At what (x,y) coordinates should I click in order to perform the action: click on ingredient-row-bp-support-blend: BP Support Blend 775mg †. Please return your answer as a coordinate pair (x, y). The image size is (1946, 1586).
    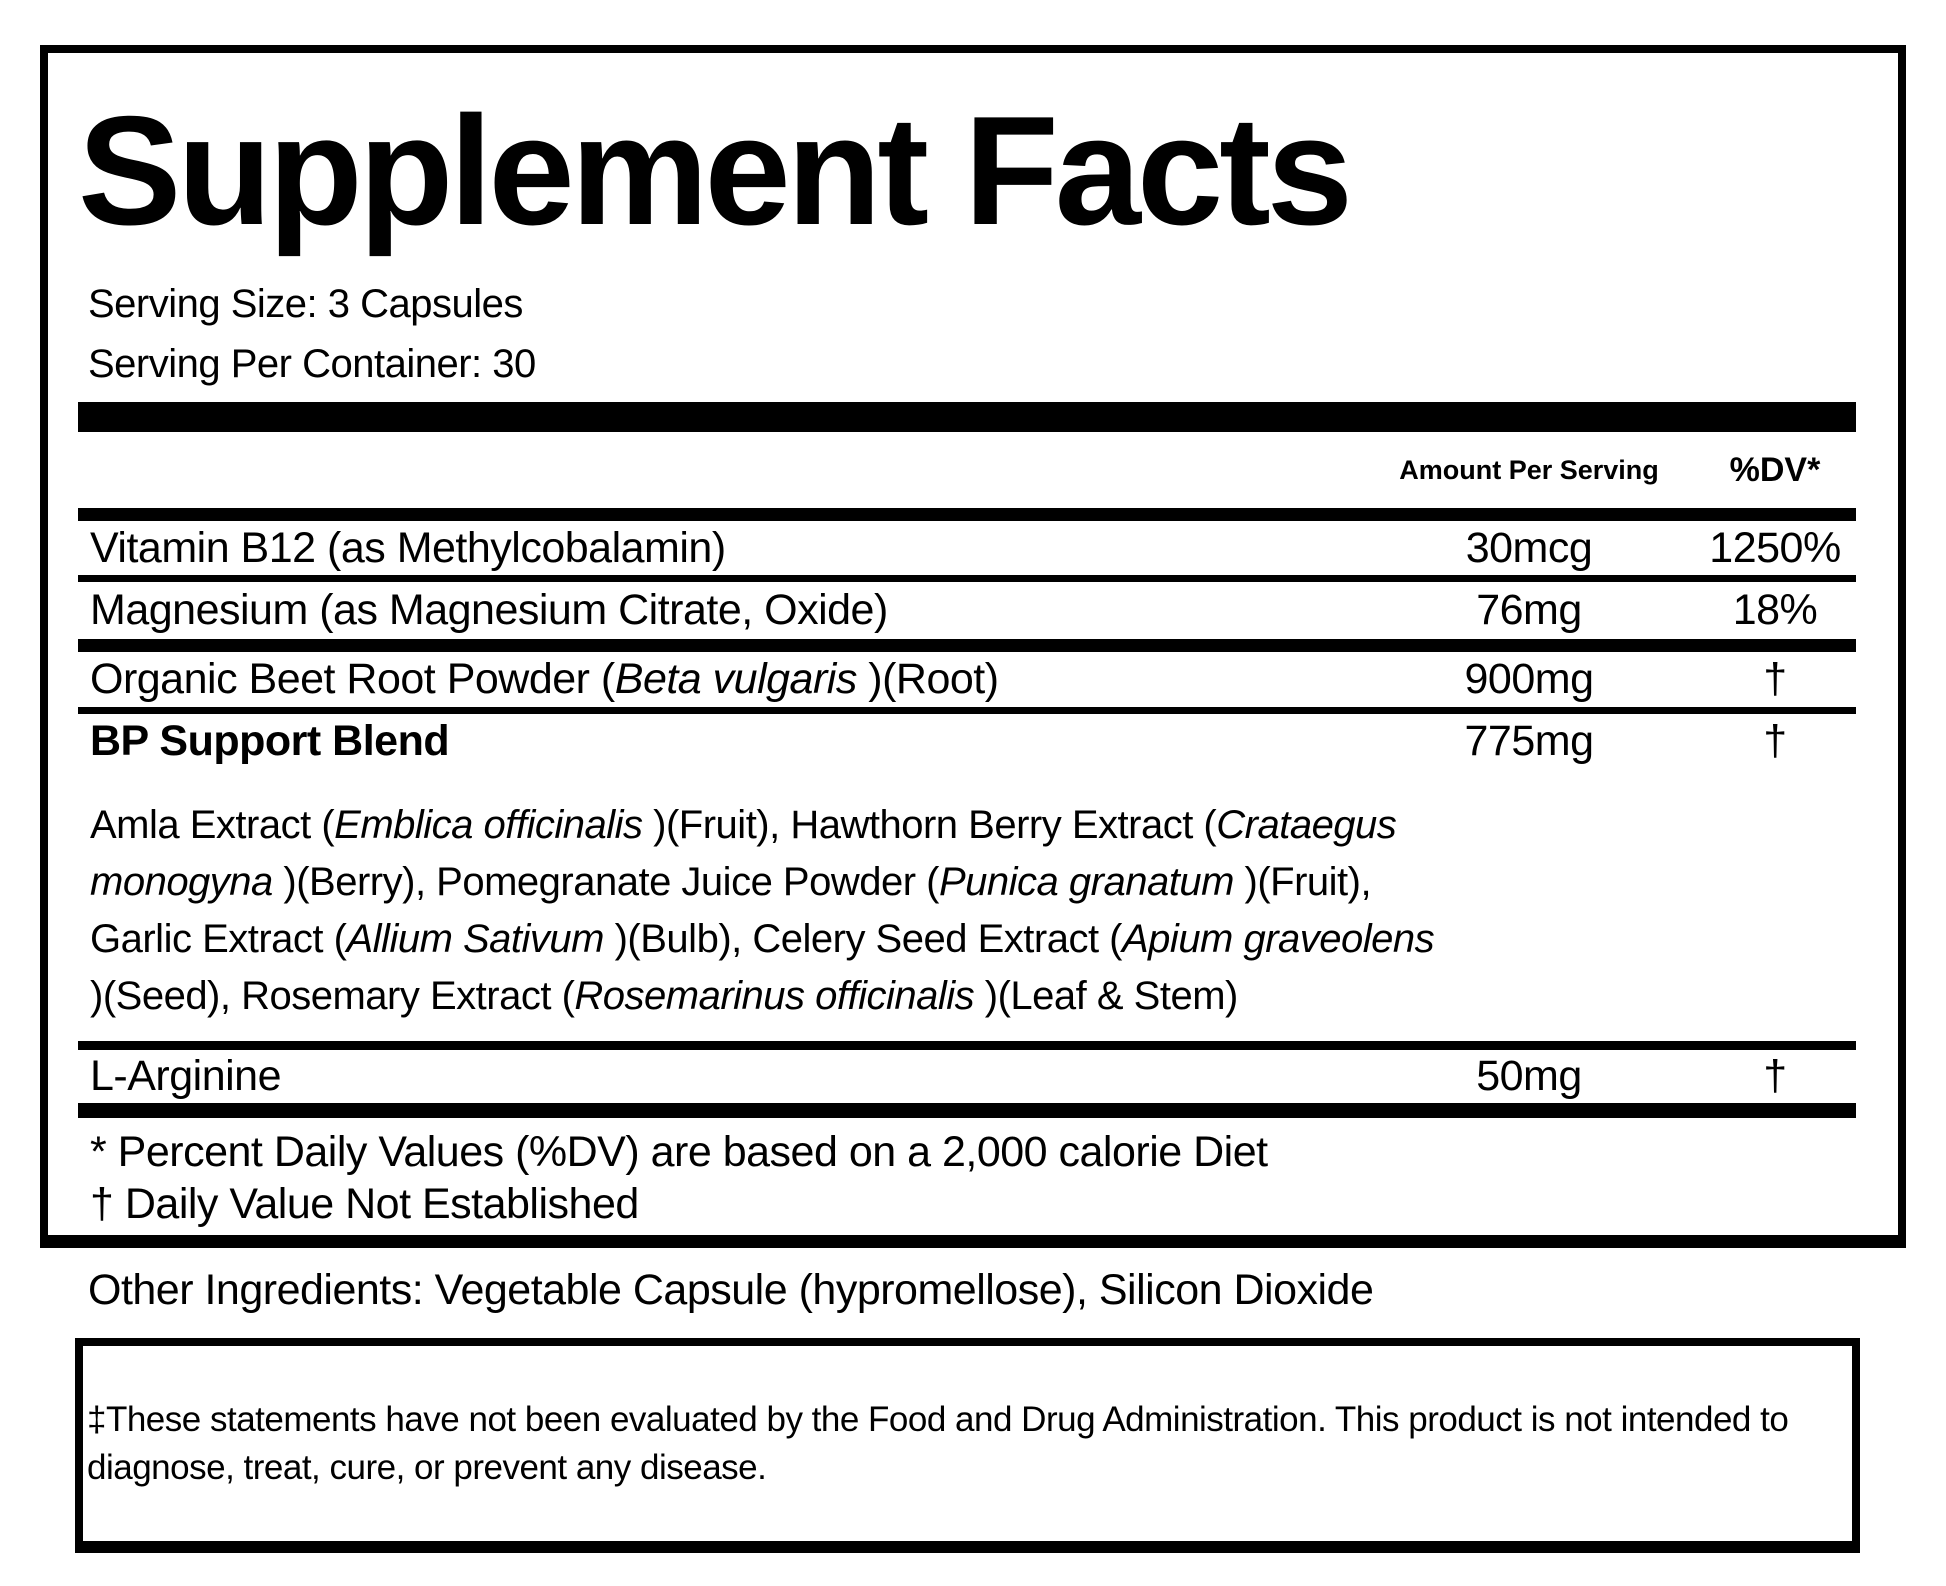
    Looking at the image, I should click on (967, 741).